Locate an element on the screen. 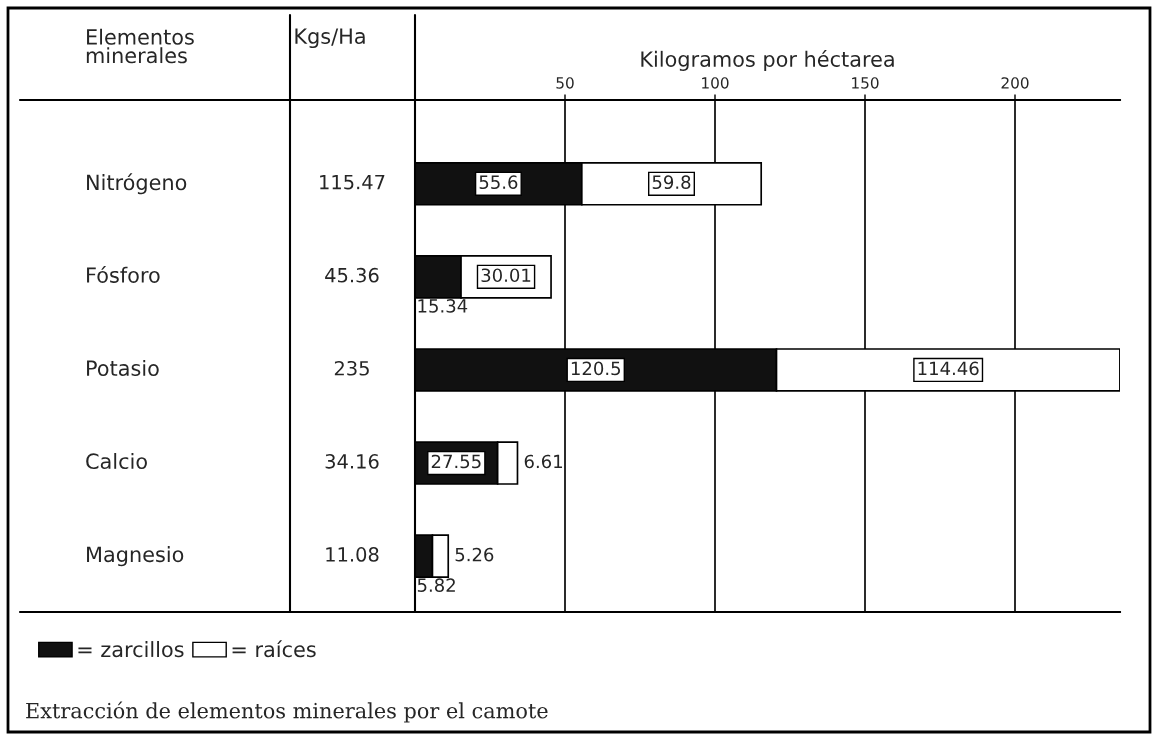 The height and width of the screenshot is (738, 1161). text: Extracción de elementos minerales por el camote is located at coordinates (287, 712).